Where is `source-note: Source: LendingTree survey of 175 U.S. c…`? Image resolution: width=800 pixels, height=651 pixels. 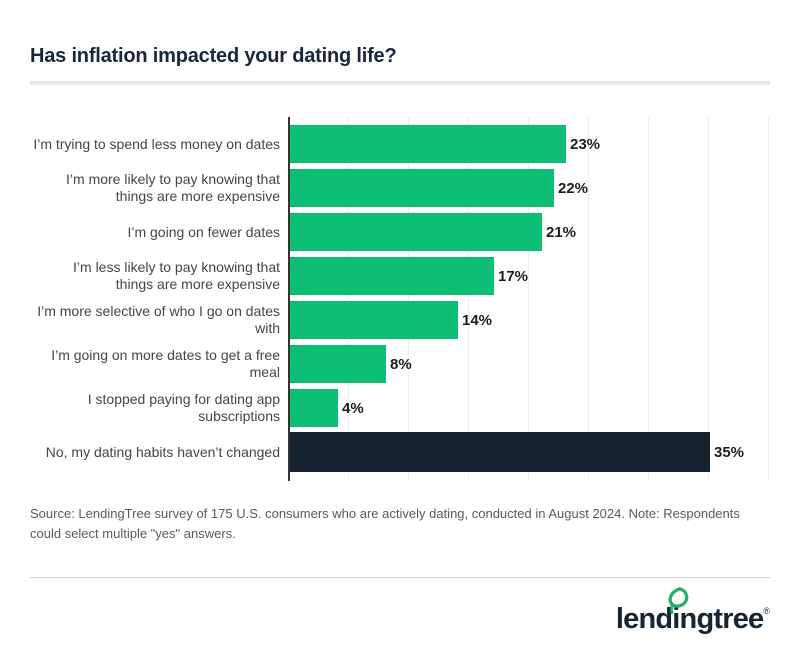
source-note: Source: LendingTree survey of 175 U.S. c… is located at coordinates (385, 523).